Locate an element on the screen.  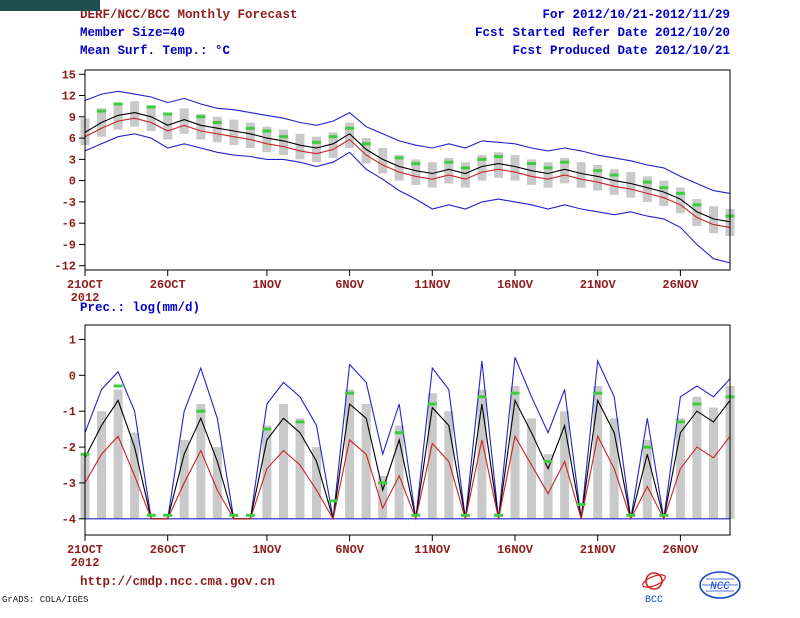
bcc-logo-text: BCC is located at coordinates (654, 600).